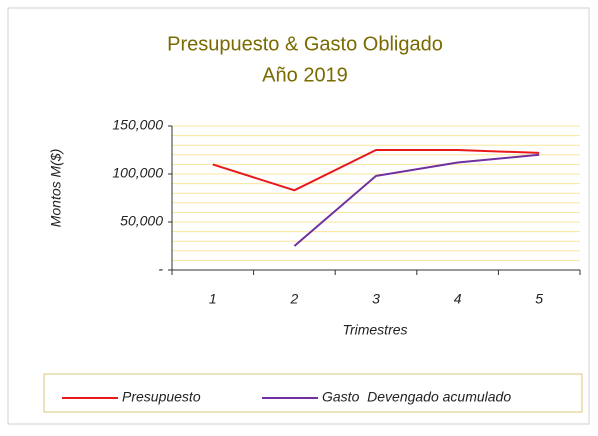 This screenshot has height=436, width=598. Describe the element at coordinates (458, 299) in the screenshot. I see `x-tick-label: 4` at that location.